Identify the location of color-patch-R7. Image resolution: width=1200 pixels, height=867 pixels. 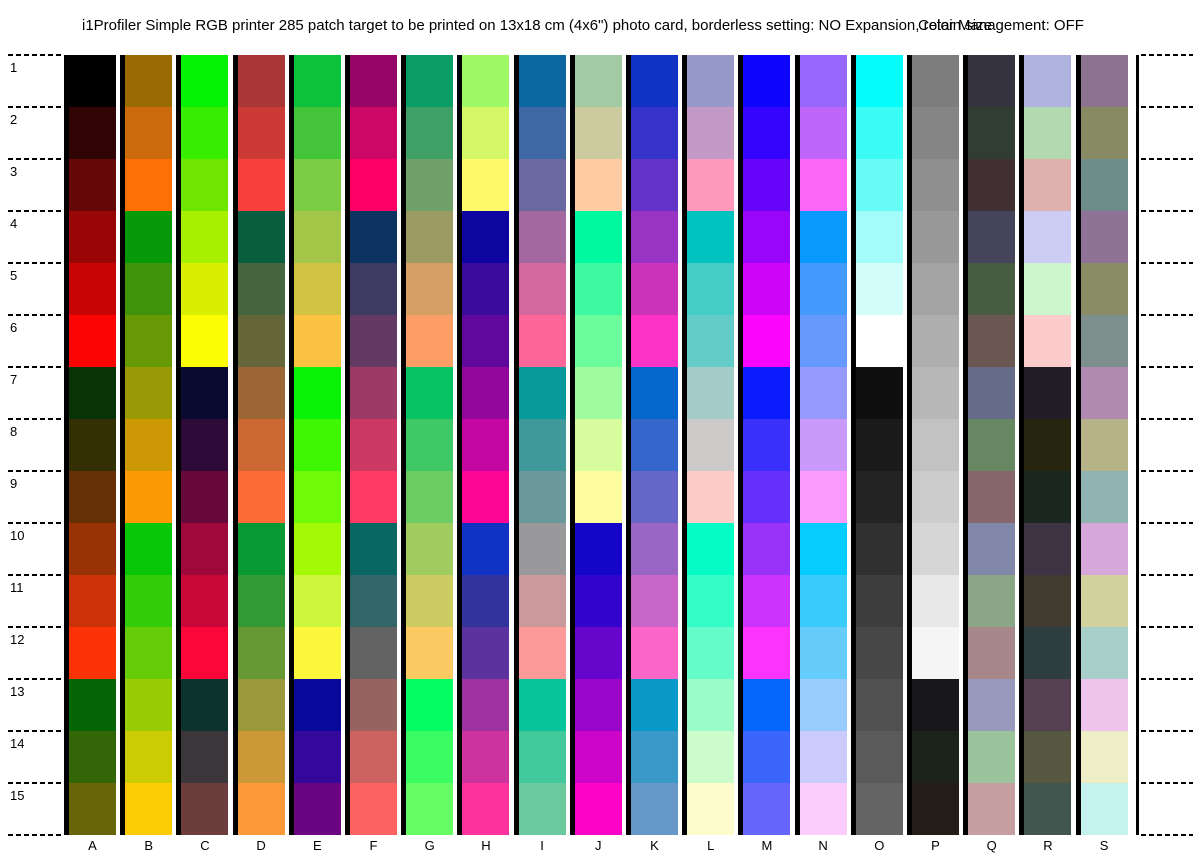
(1048, 393).